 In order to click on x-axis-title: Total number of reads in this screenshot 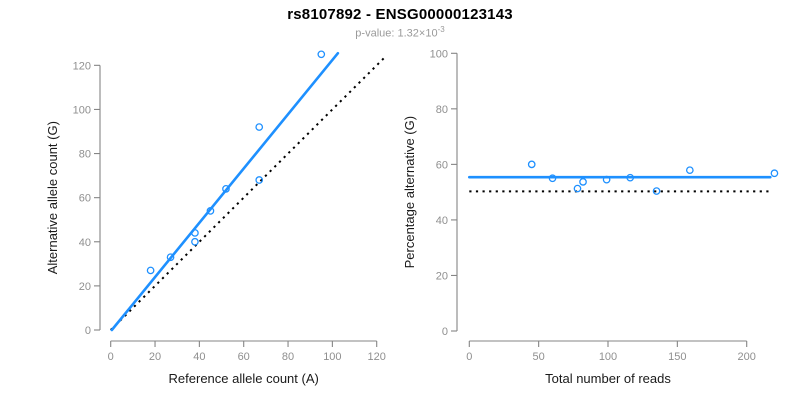, I will do `click(608, 378)`.